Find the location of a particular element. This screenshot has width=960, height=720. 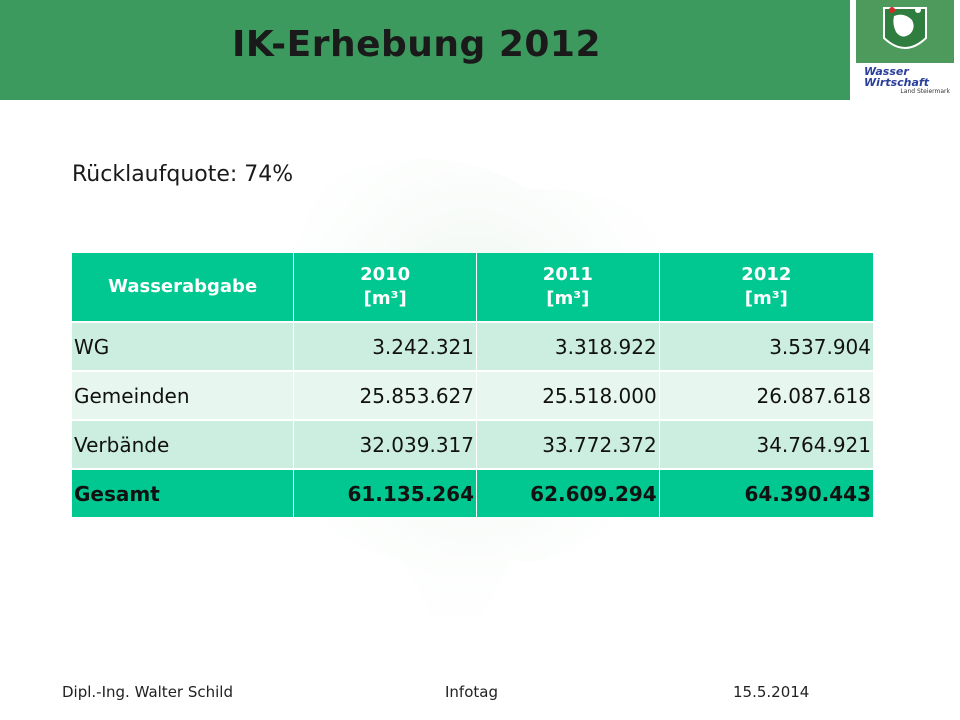

cell-2010: 32.039.317 is located at coordinates (385, 444).